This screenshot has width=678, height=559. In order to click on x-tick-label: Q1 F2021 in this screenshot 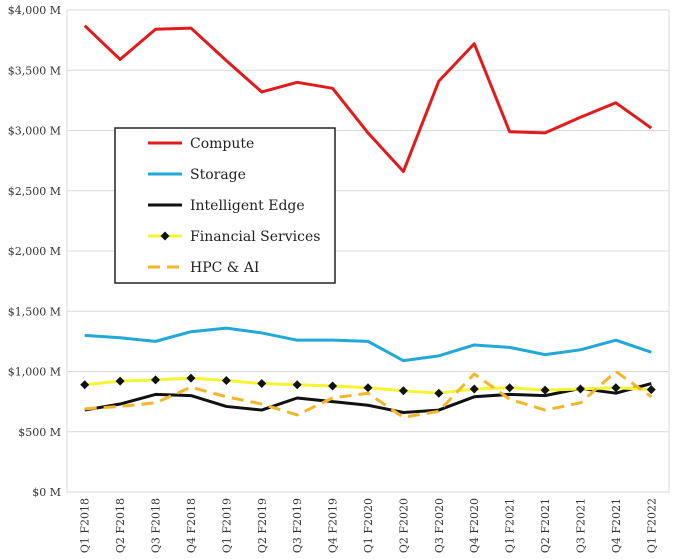, I will do `click(510, 525)`.